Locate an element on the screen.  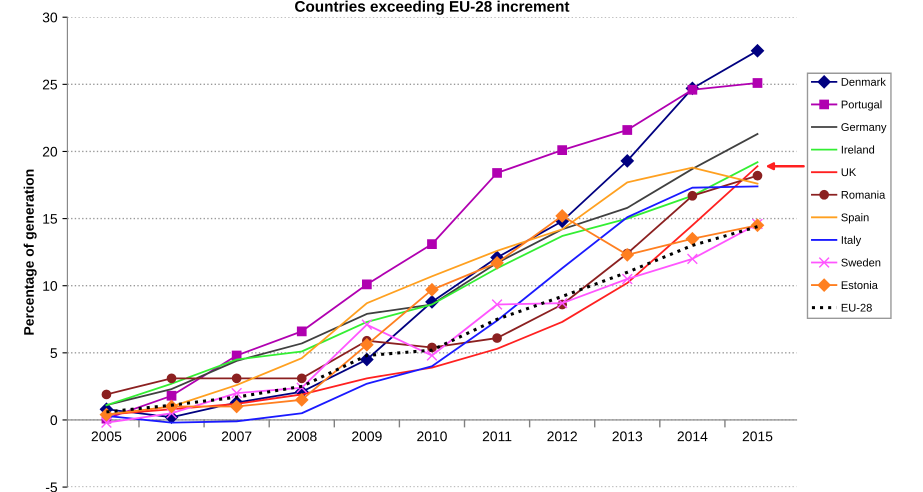
y-axis-title: Percentage of generation is located at coordinates (30, 252).